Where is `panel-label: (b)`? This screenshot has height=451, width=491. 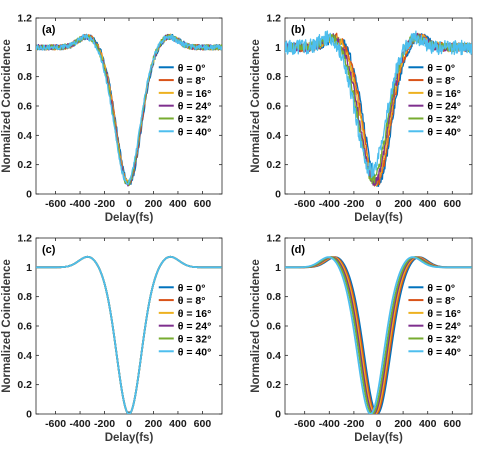
panel-label: (b) is located at coordinates (298, 30).